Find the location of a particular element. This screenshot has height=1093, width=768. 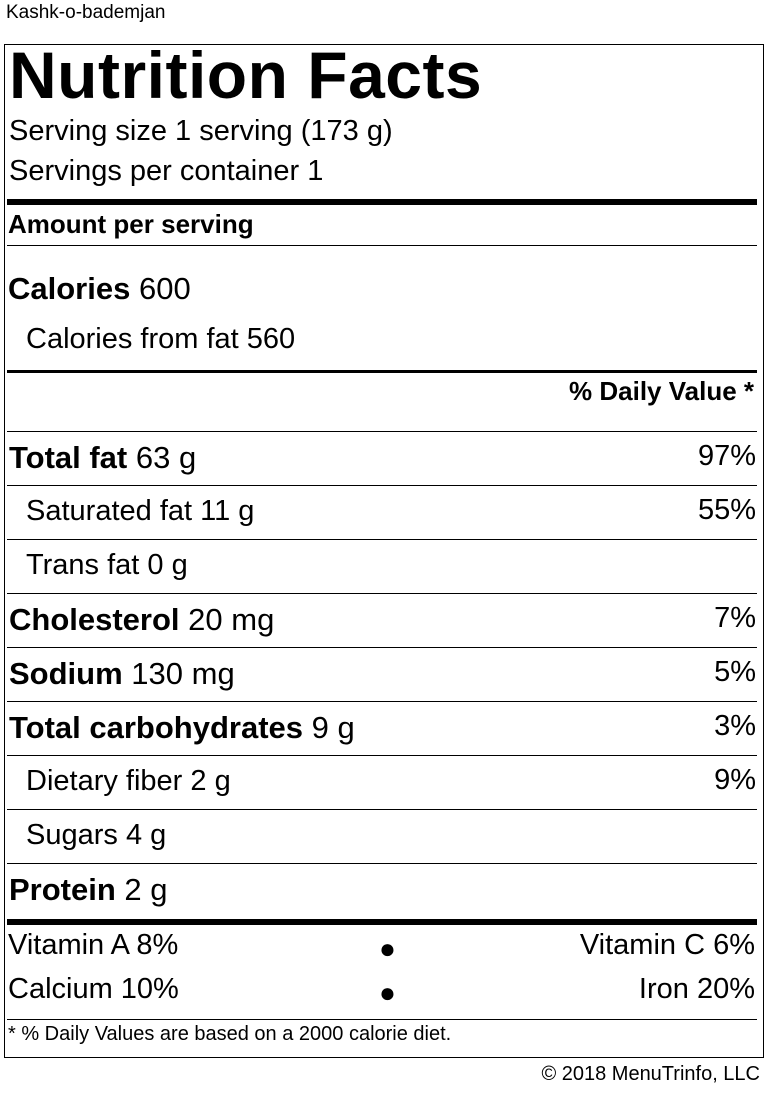

vitamin-a: Vitamin A 8% is located at coordinates (93, 945).